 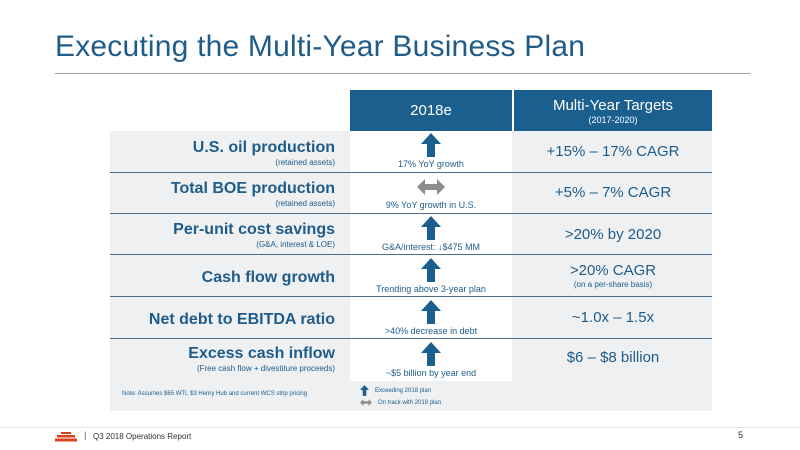 What do you see at coordinates (66, 437) in the screenshot?
I see `company-logo-icon` at bounding box center [66, 437].